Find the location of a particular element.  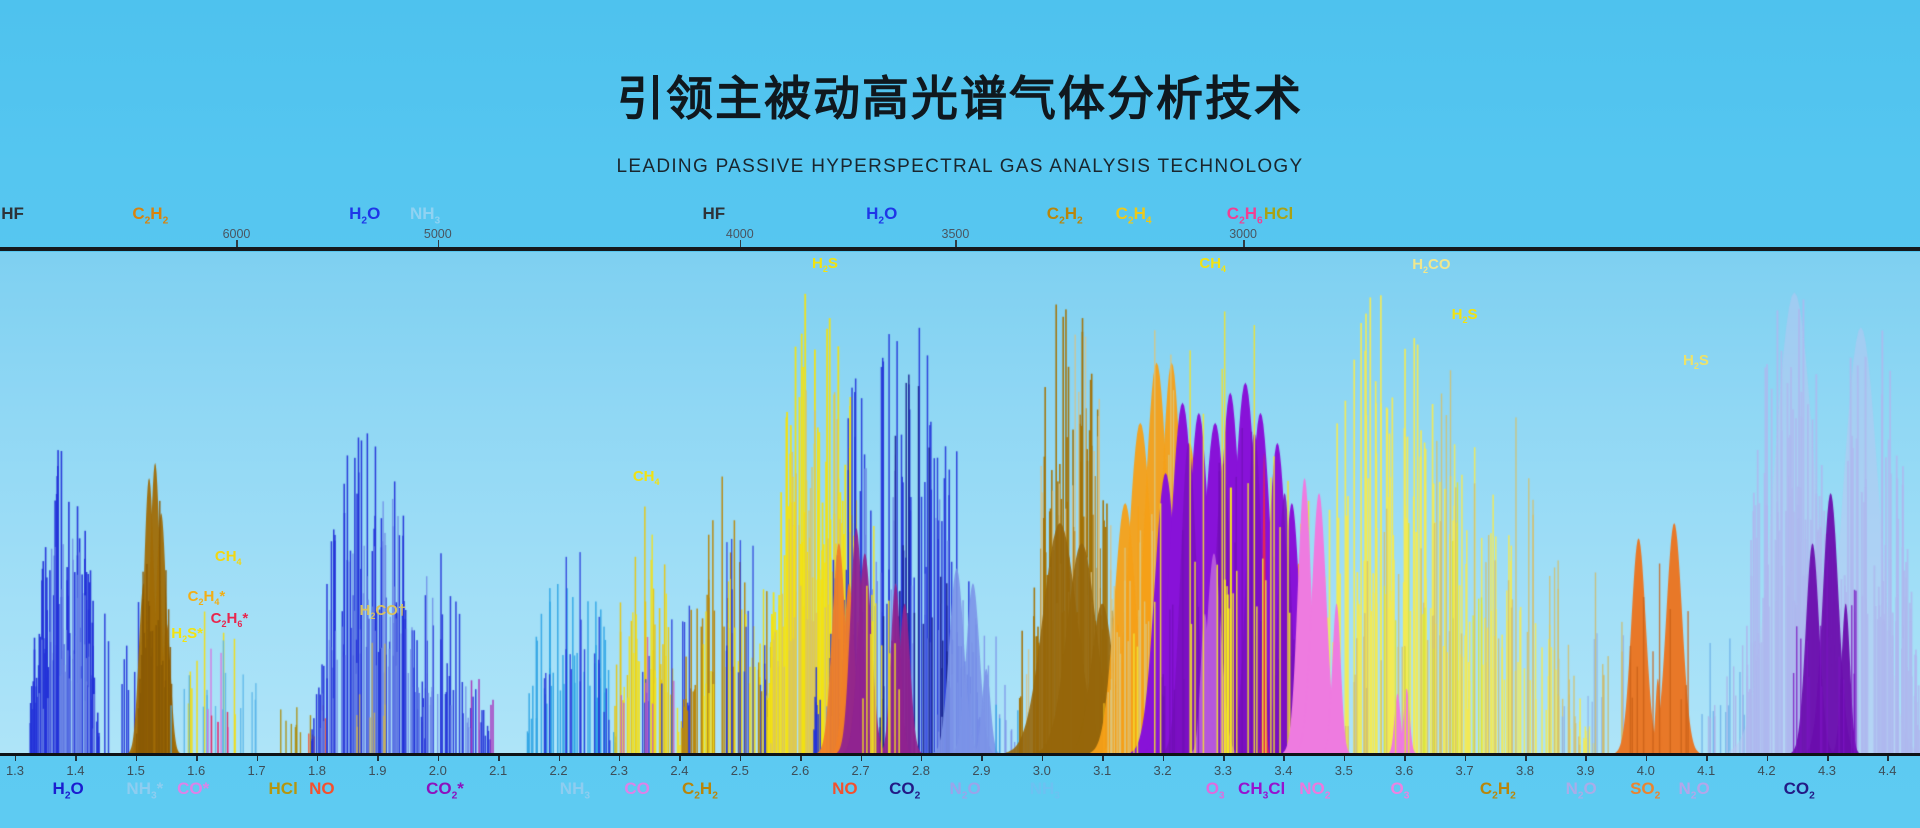

bottom-gas-label-costar: CO* is located at coordinates (193, 788).